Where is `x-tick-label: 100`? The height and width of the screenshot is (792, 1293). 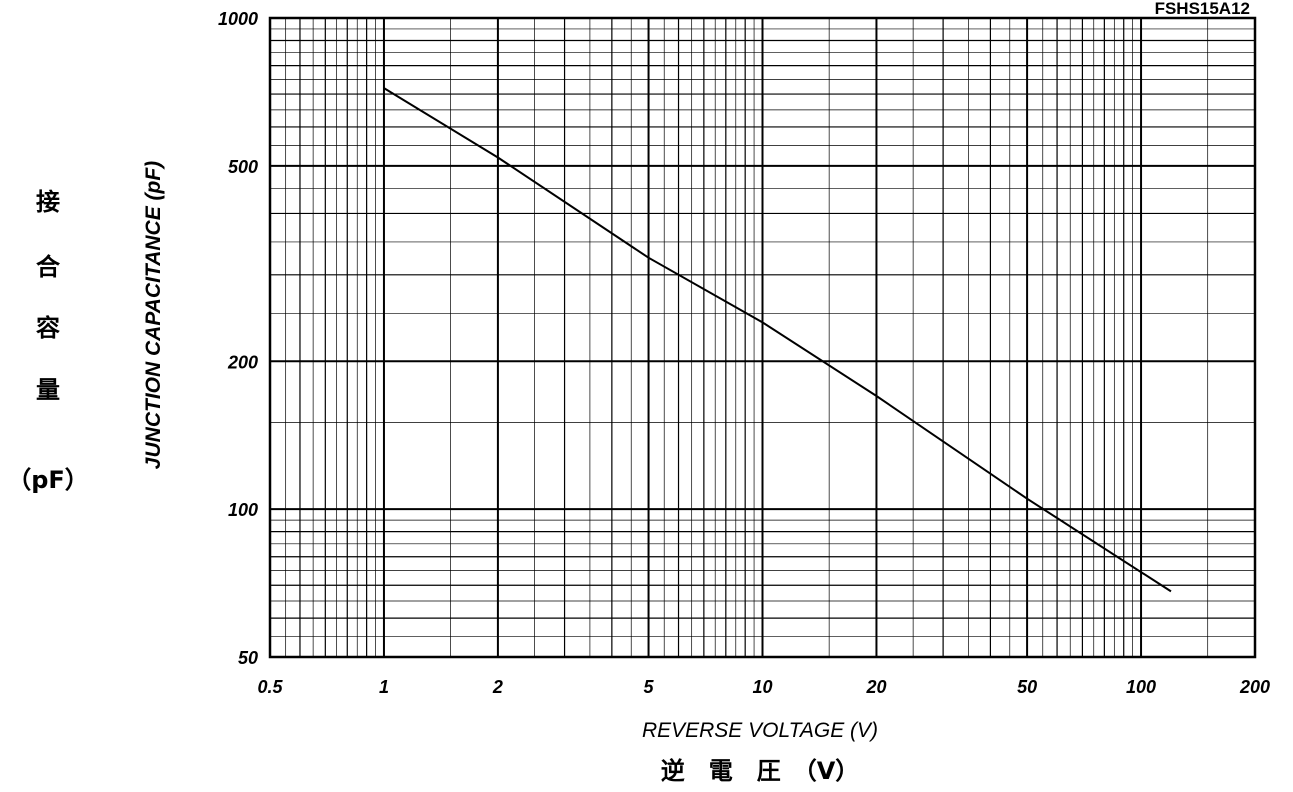 x-tick-label: 100 is located at coordinates (1141, 687).